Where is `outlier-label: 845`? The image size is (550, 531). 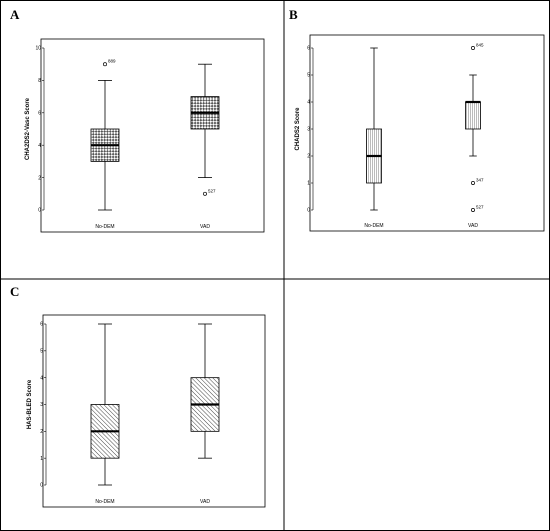 outlier-label: 845 is located at coordinates (480, 45).